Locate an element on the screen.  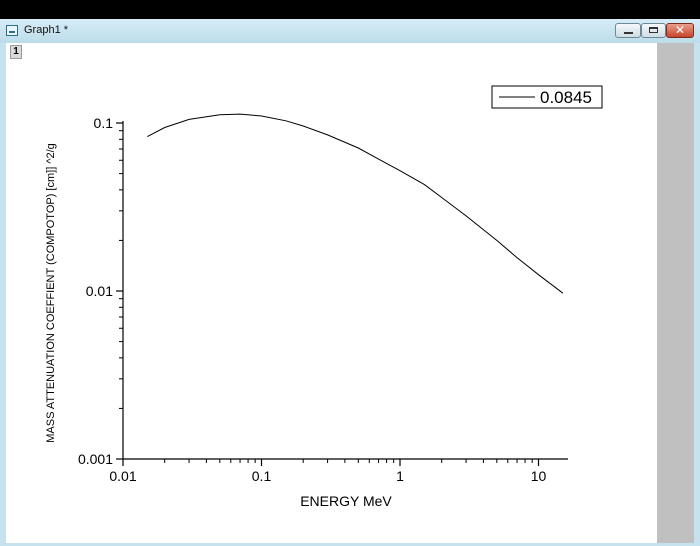
restore-button is located at coordinates (653, 30).